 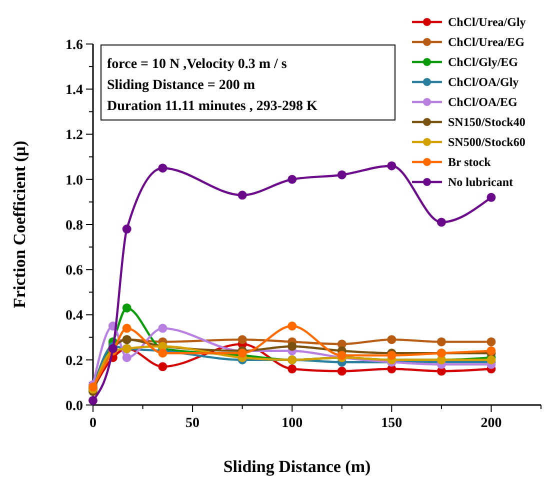 I want to click on y-axis-title: Friction Coefficient (µ), so click(x=19, y=224).